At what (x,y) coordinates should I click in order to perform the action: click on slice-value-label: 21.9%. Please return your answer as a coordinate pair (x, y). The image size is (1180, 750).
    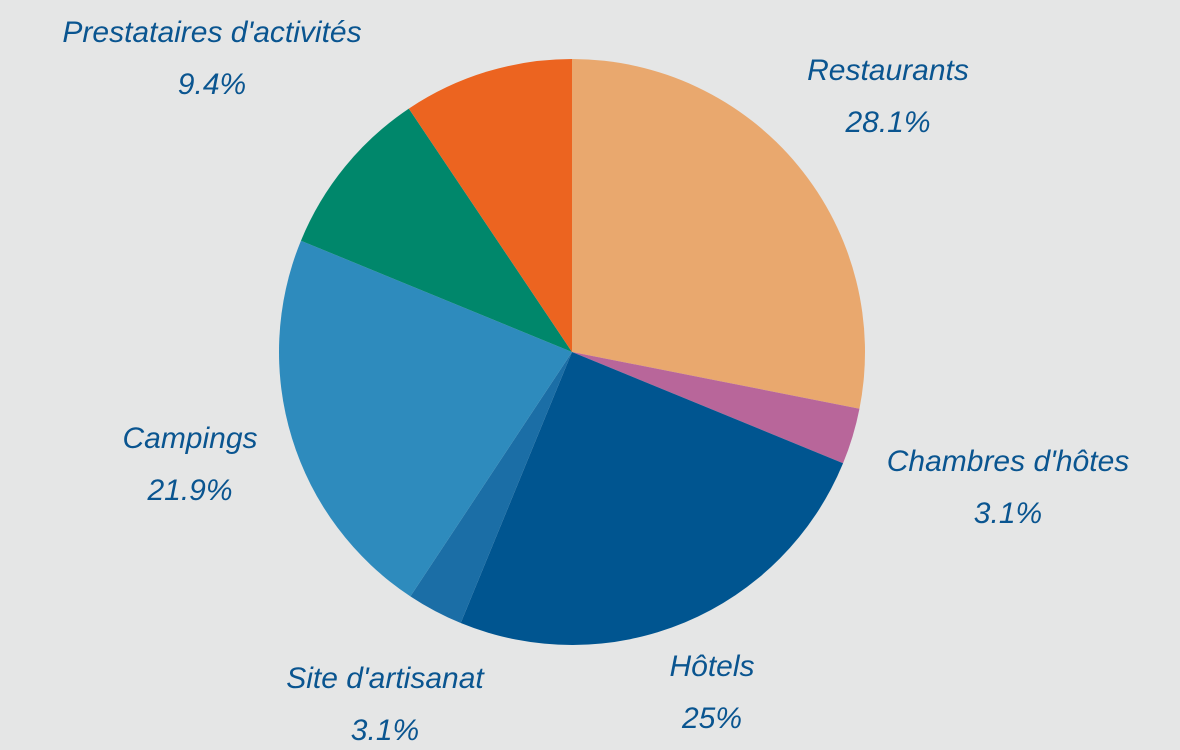
    Looking at the image, I should click on (189, 490).